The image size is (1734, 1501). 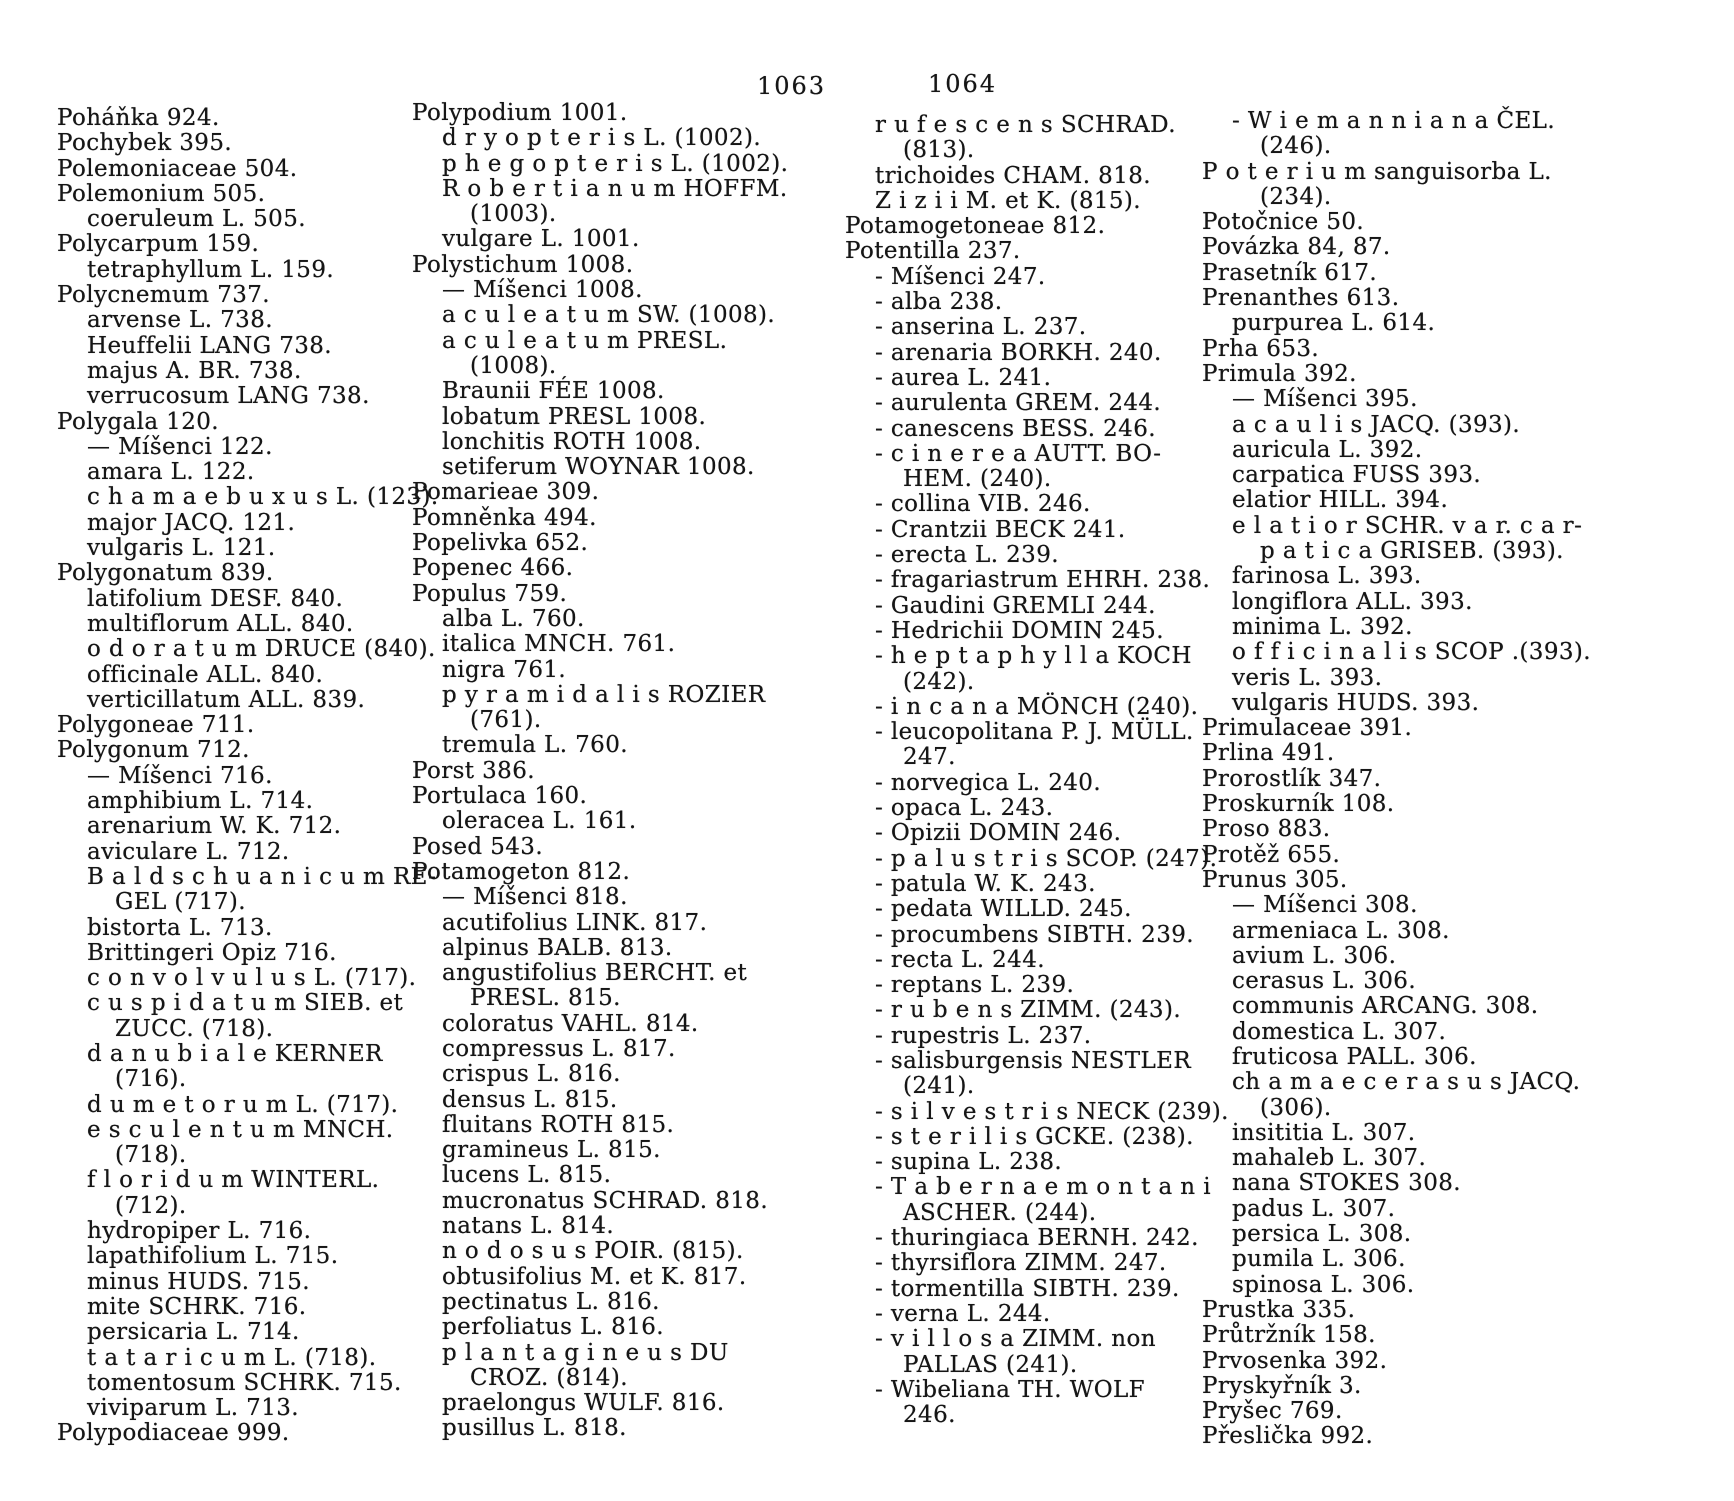 What do you see at coordinates (1327, 576) in the screenshot?
I see `index-entry-line: farinosa L. 393.` at bounding box center [1327, 576].